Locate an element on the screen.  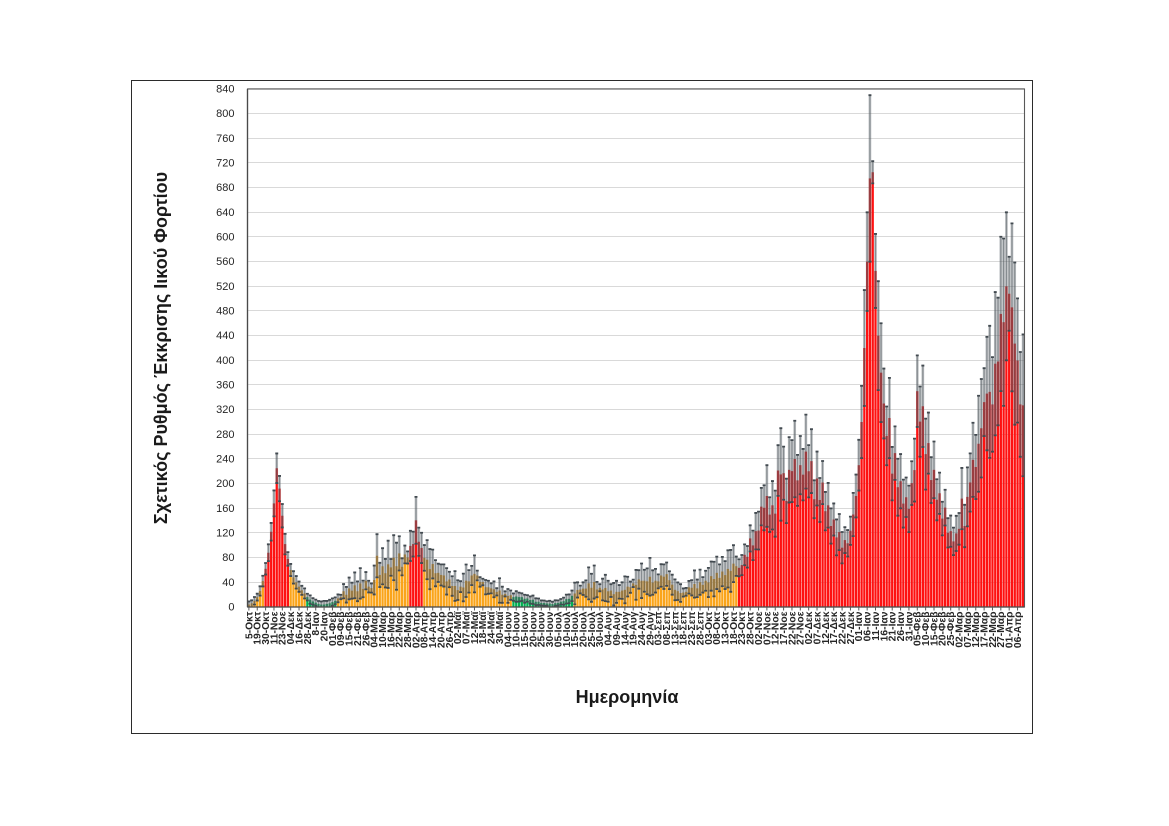
svg-text: 03-Σεπ is located at coordinates (659, 628).